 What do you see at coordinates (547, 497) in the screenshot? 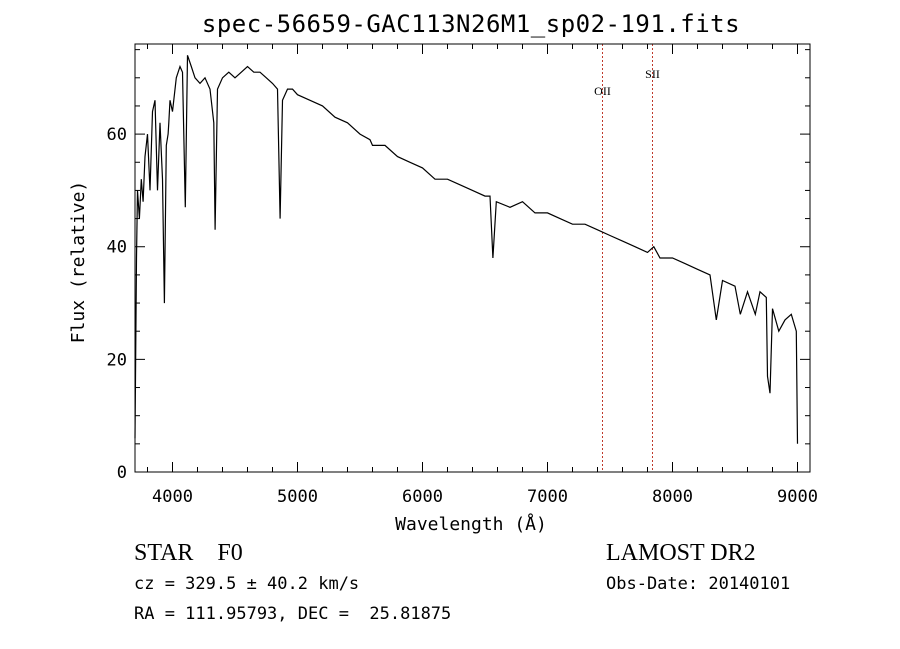
I see `x-tick-label: 7000` at bounding box center [547, 497].